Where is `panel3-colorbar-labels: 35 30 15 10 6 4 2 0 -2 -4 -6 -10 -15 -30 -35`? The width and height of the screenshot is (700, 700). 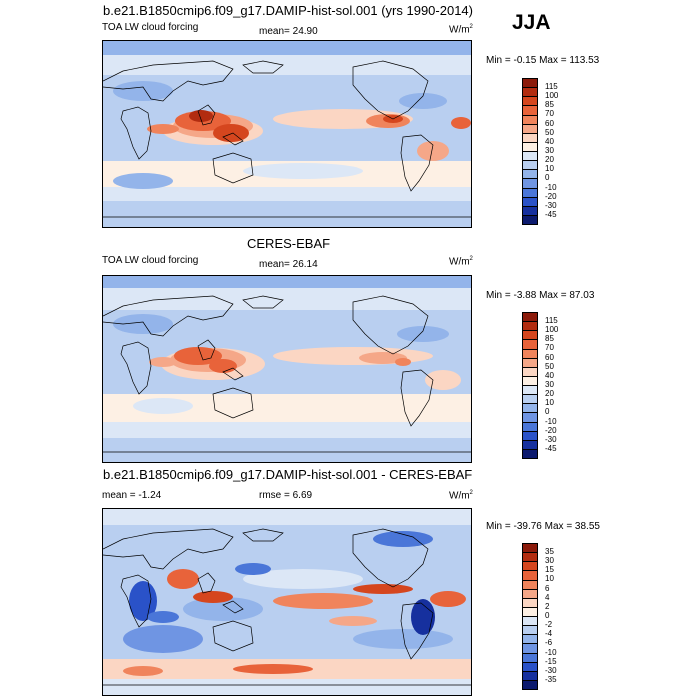 panel3-colorbar-labels: 35 30 15 10 6 4 2 0 -2 -4 -6 -10 -15 -30 -35 is located at coordinates (551, 615).